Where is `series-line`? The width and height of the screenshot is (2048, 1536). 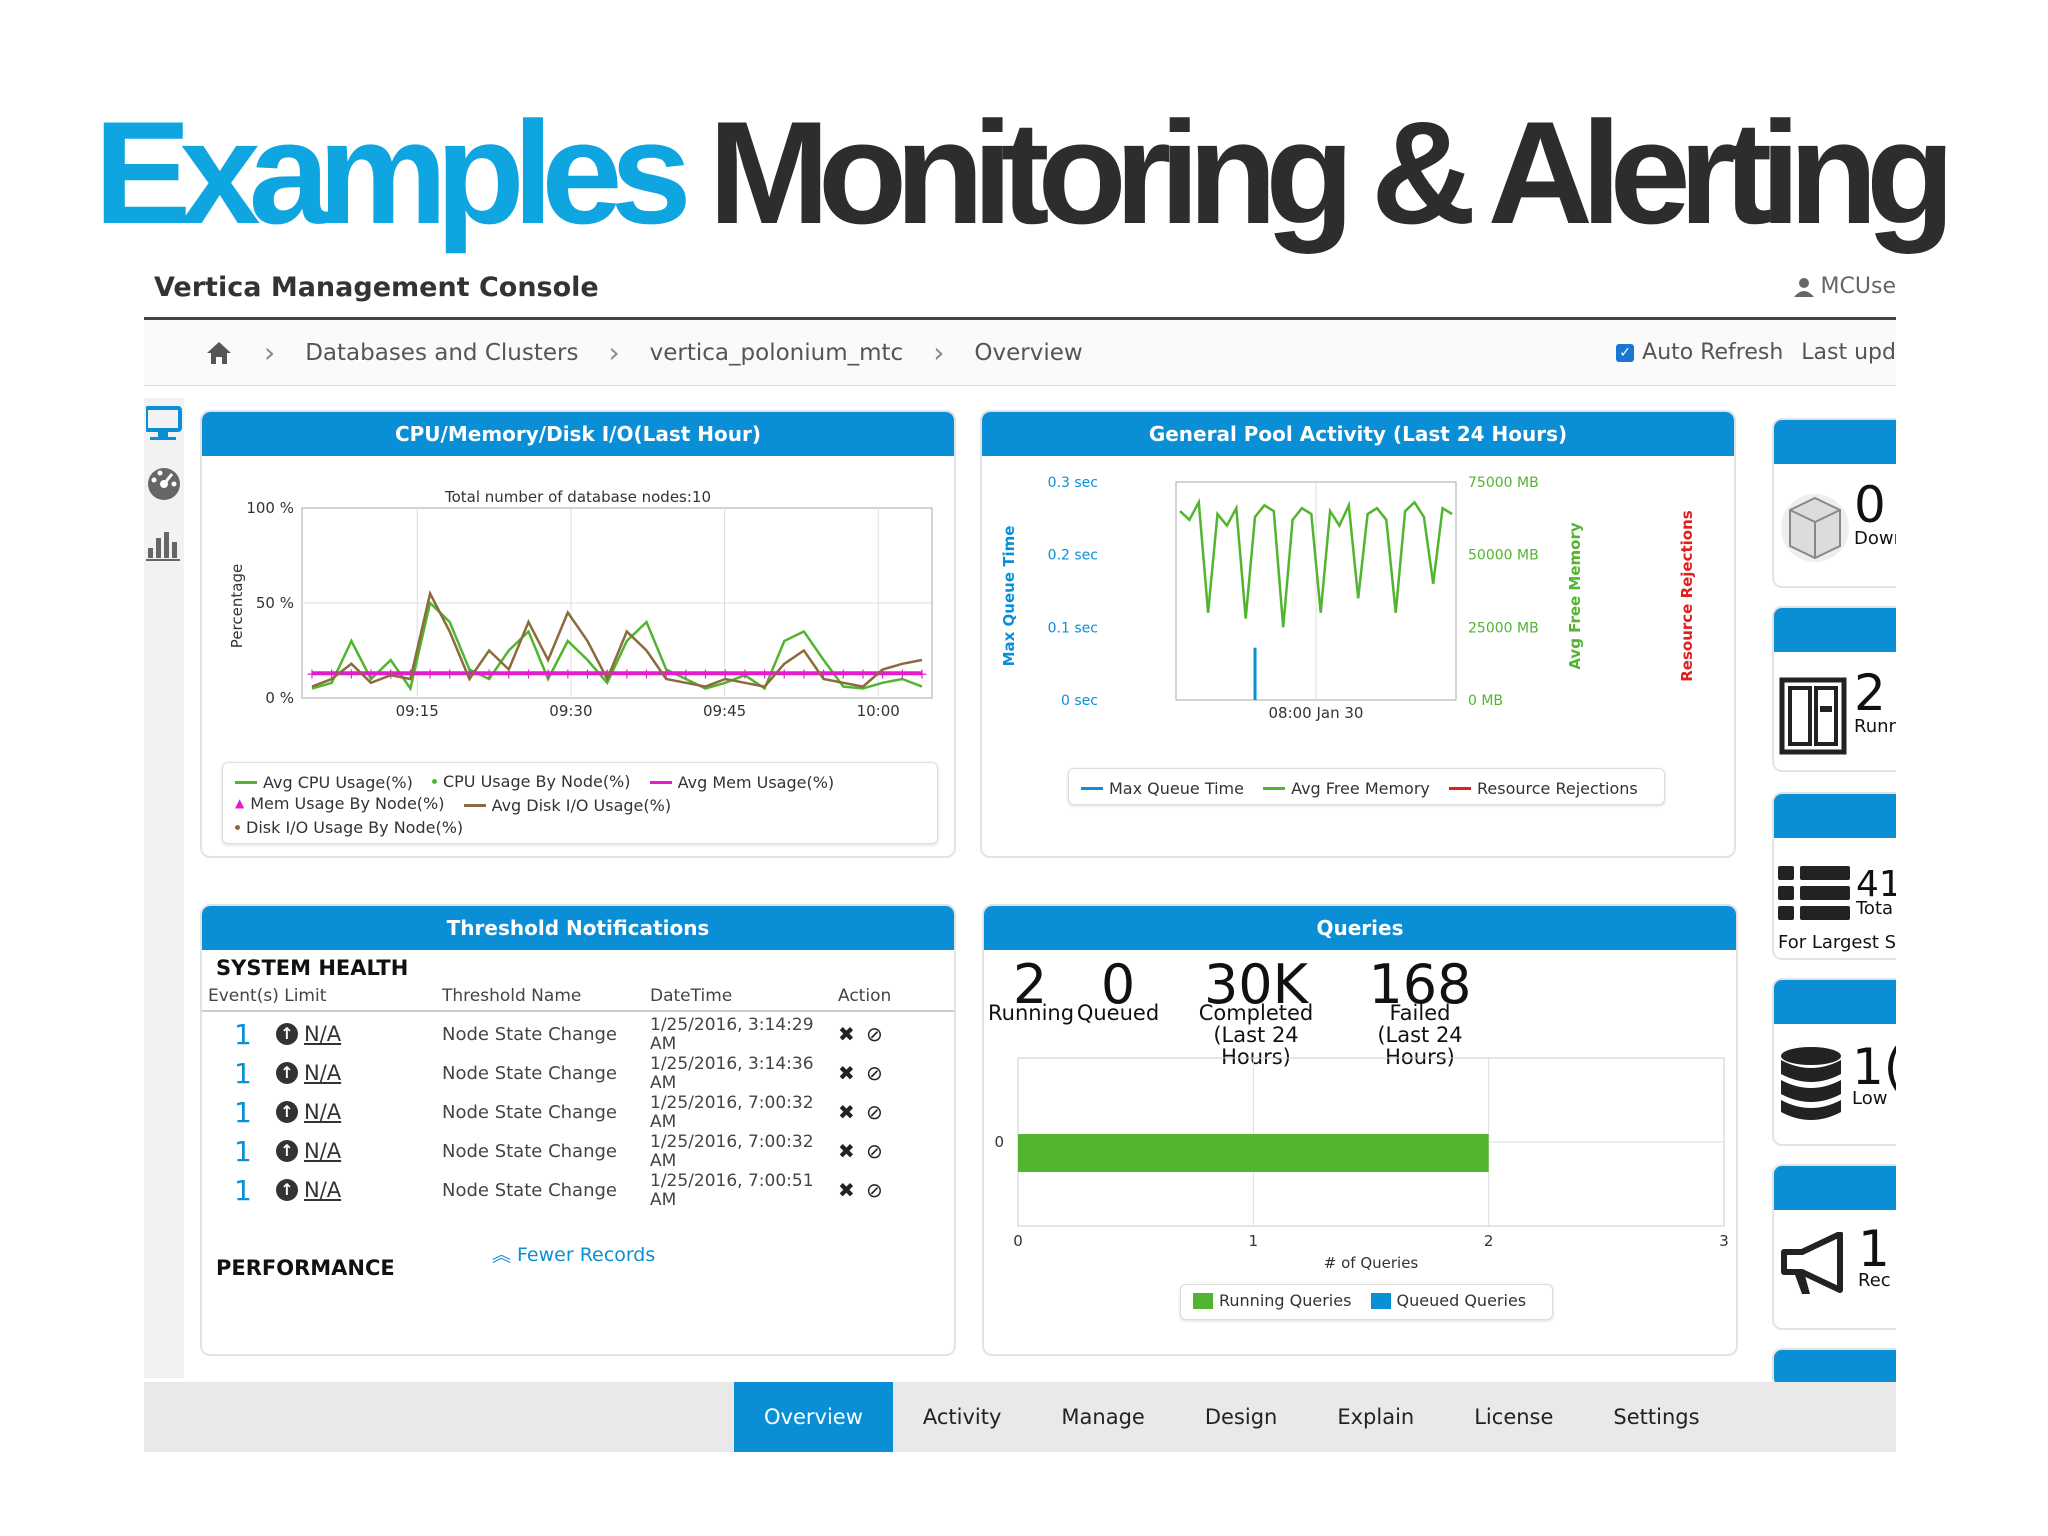
series-line is located at coordinates (617, 646).